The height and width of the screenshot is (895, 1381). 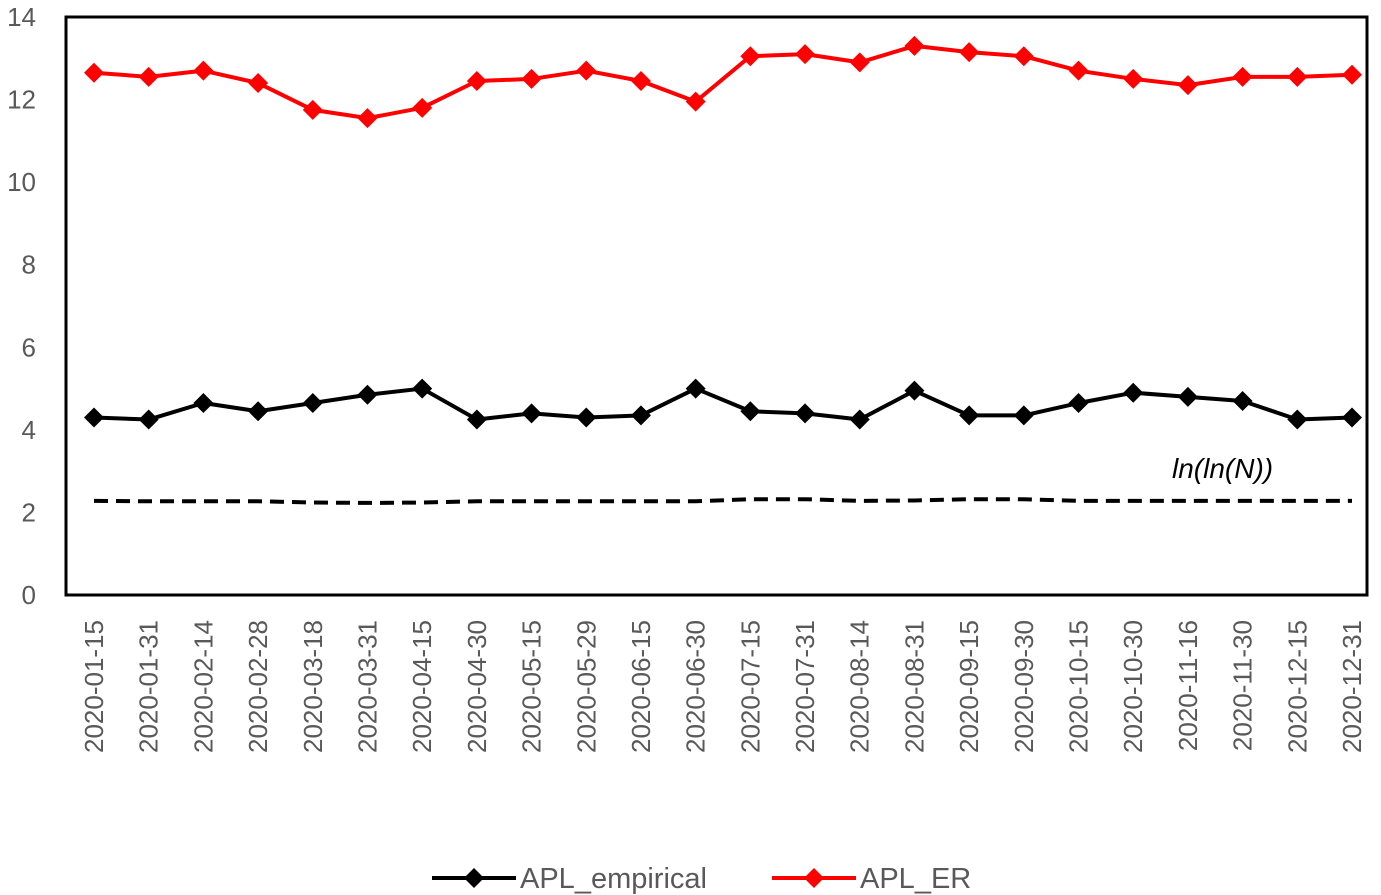 What do you see at coordinates (477, 686) in the screenshot?
I see `x-tick-label: 2020-04-30` at bounding box center [477, 686].